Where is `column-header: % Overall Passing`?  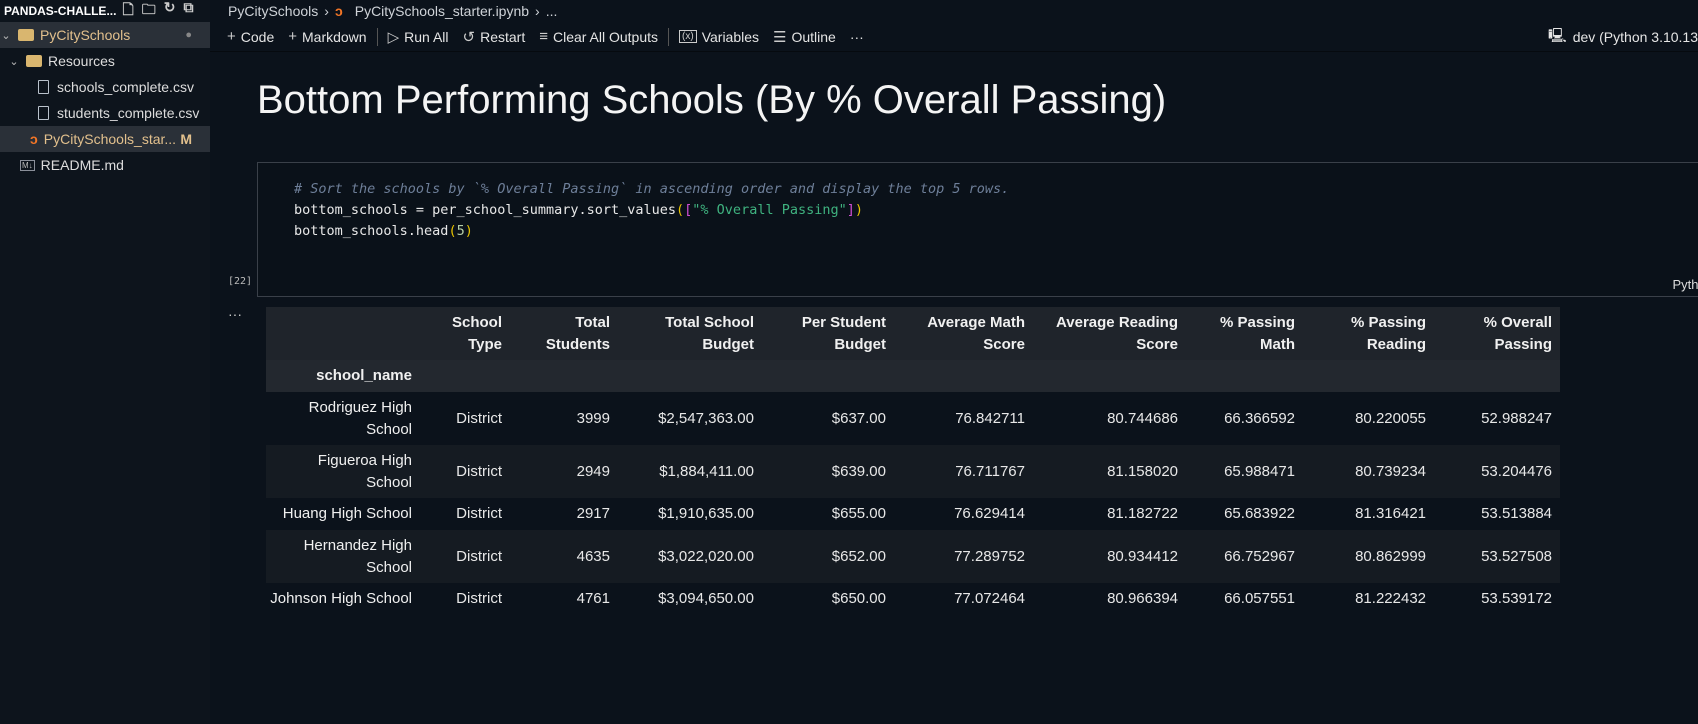
column-header: % Overall Passing is located at coordinates (1517, 333).